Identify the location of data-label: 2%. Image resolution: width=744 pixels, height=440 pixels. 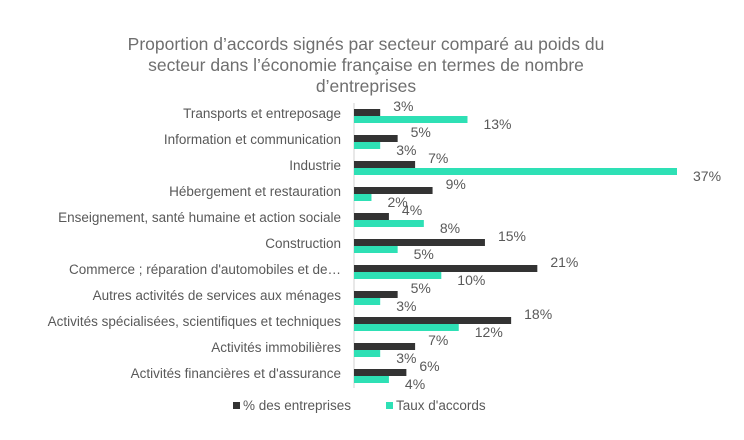
(397, 202).